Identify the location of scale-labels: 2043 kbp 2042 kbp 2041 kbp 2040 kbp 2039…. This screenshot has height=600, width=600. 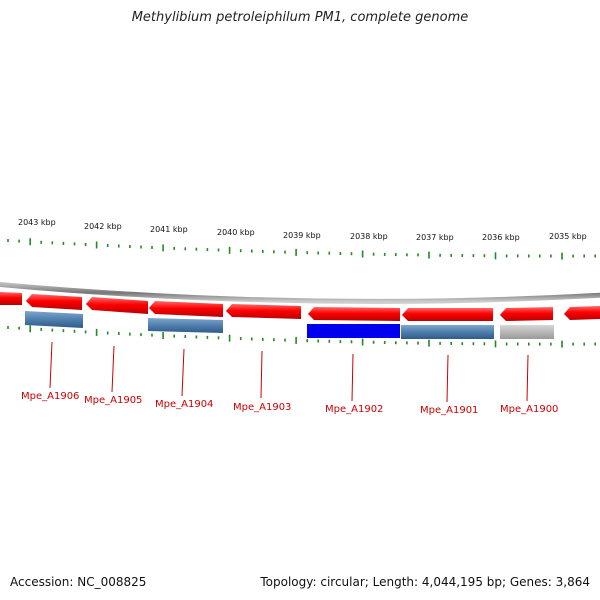
(302, 230).